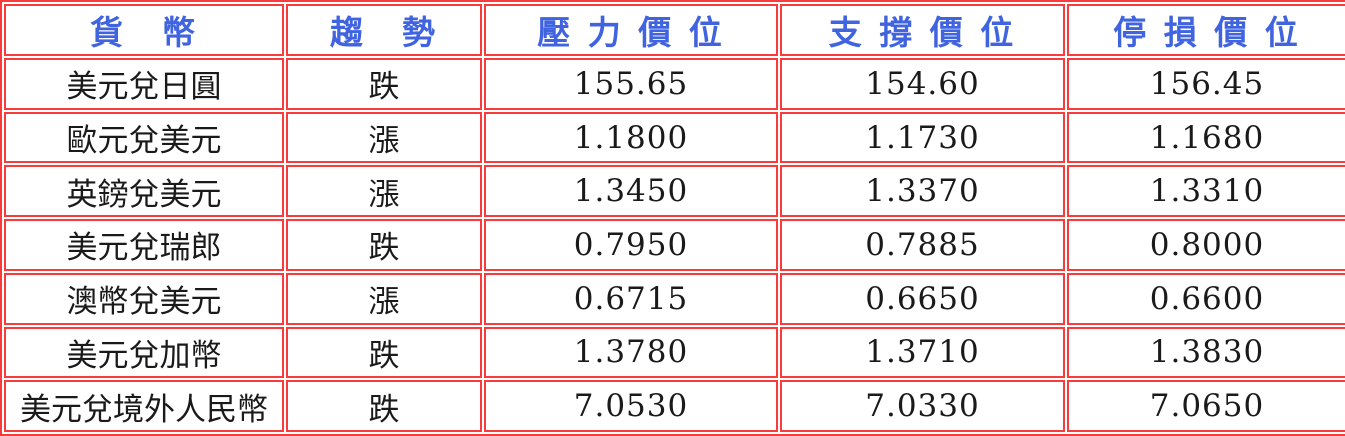 Image resolution: width=1345 pixels, height=436 pixels. Describe the element at coordinates (922, 298) in the screenshot. I see `support-cell: 0.6650` at that location.